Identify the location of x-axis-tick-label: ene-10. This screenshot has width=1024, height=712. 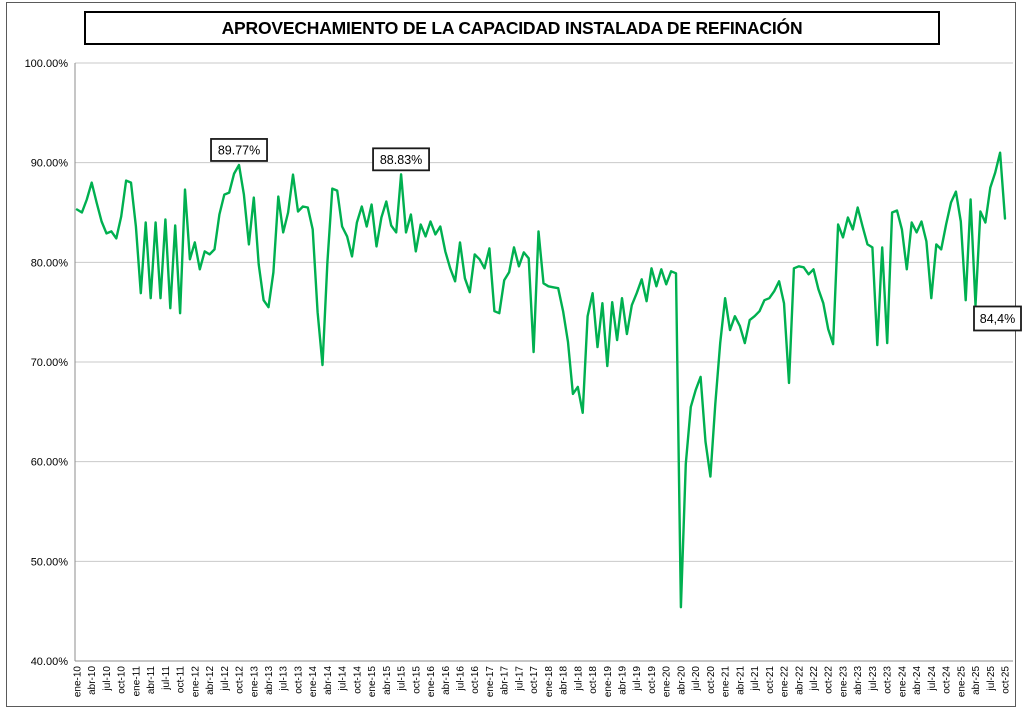
(78, 682).